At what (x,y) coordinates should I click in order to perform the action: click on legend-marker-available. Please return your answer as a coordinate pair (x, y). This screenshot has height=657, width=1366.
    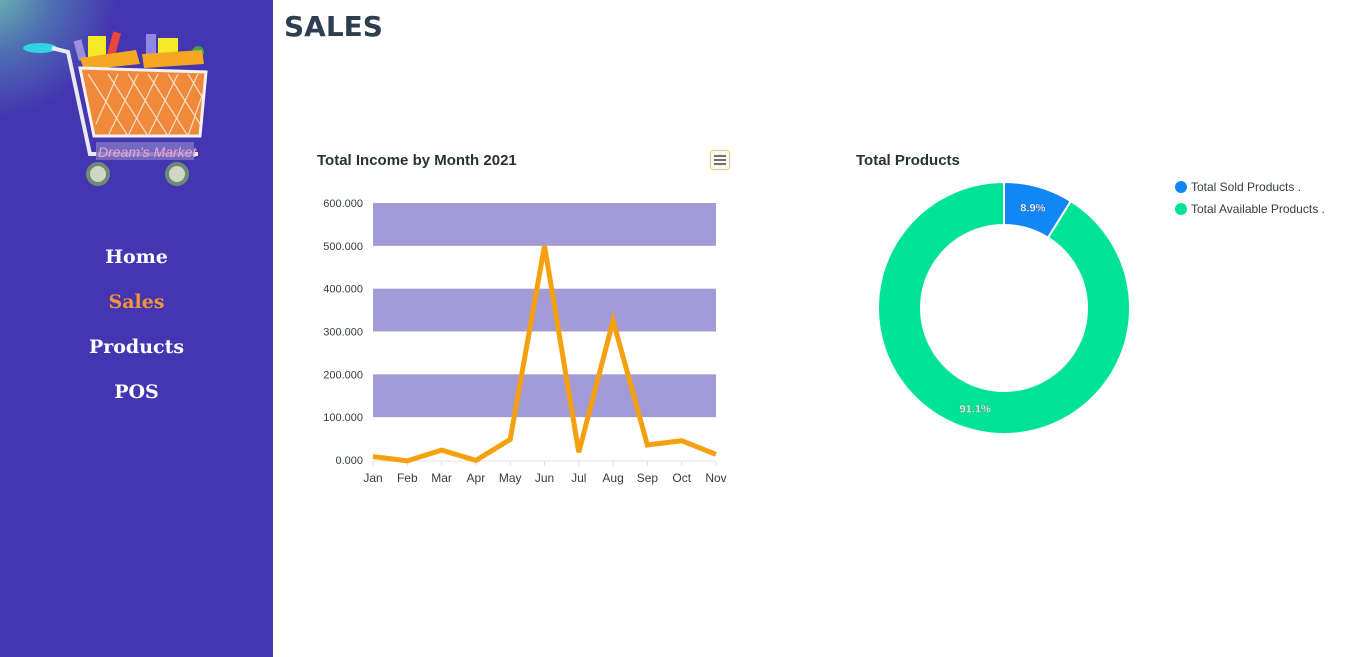
    Looking at the image, I should click on (1181, 209).